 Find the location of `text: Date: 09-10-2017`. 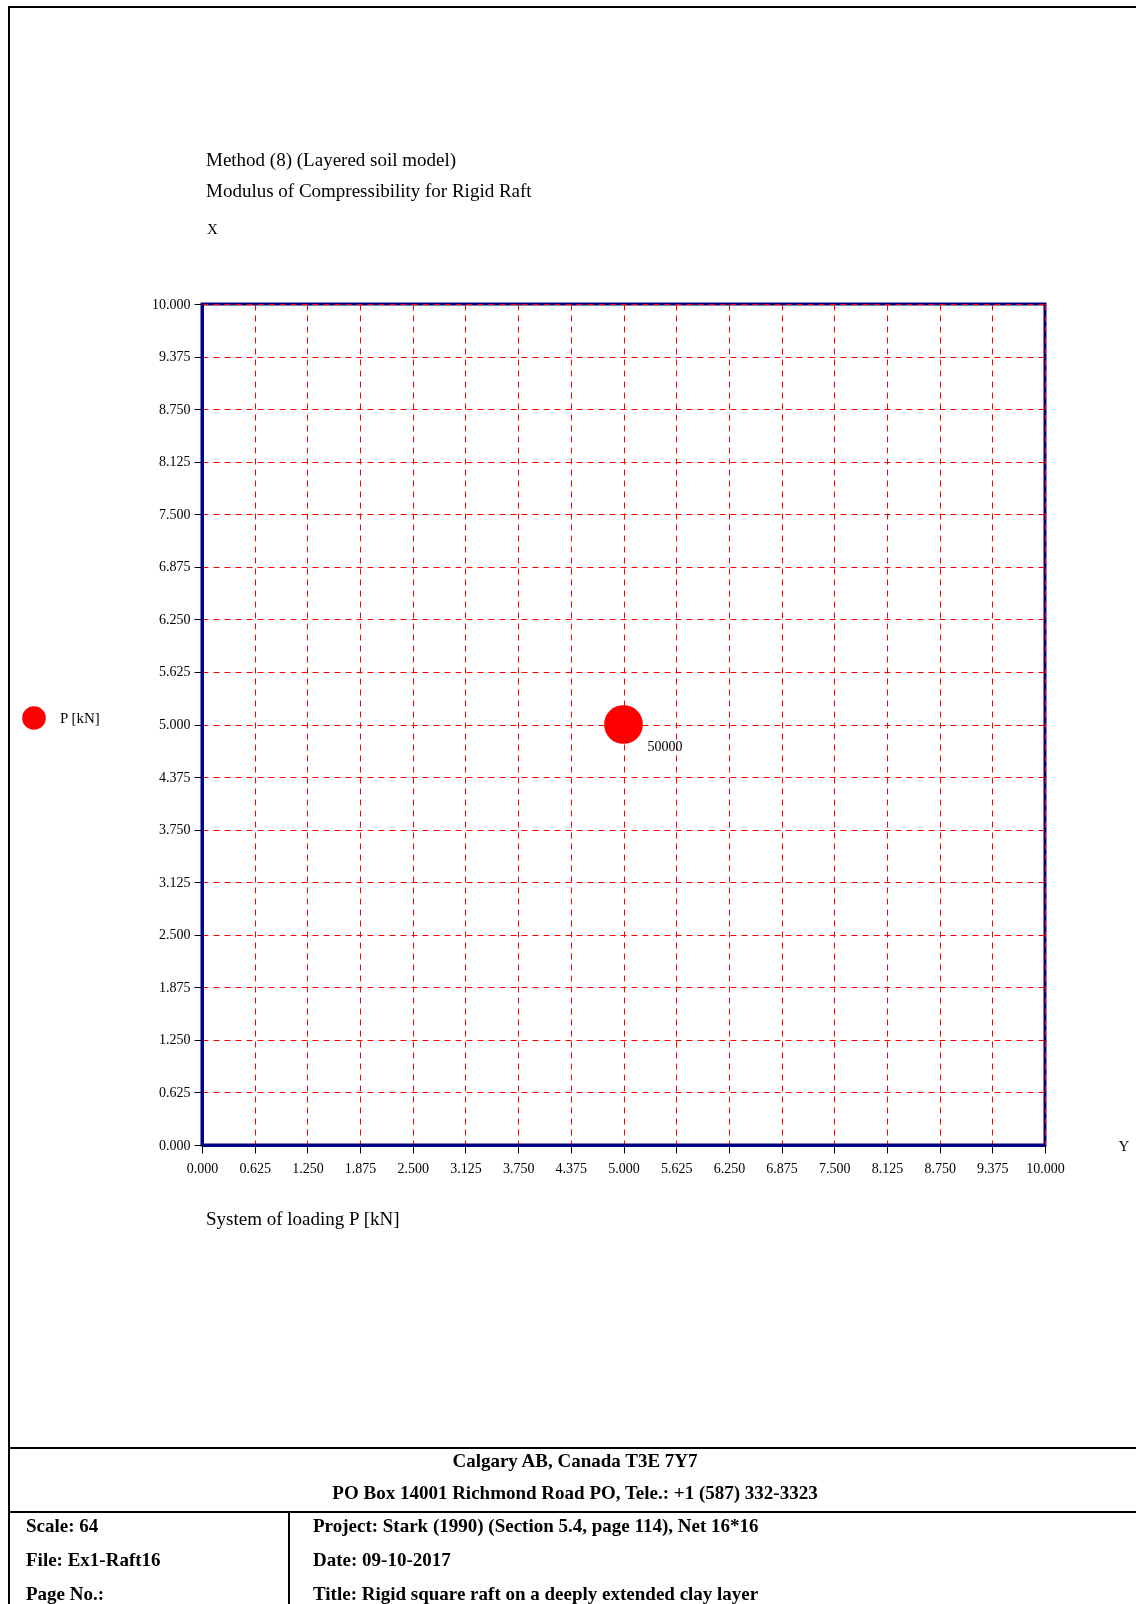

text: Date: 09-10-2017 is located at coordinates (382, 1560).